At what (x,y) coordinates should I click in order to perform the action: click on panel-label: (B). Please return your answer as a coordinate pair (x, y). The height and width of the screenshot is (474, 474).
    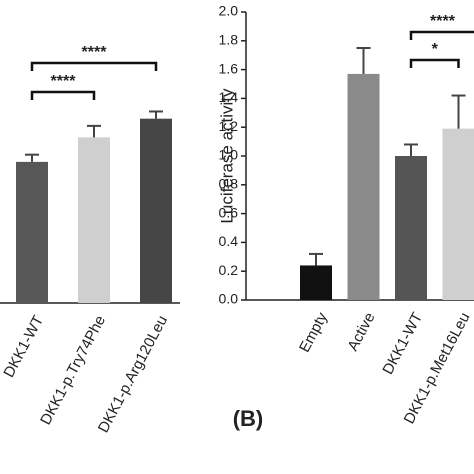
    Looking at the image, I should click on (248, 418).